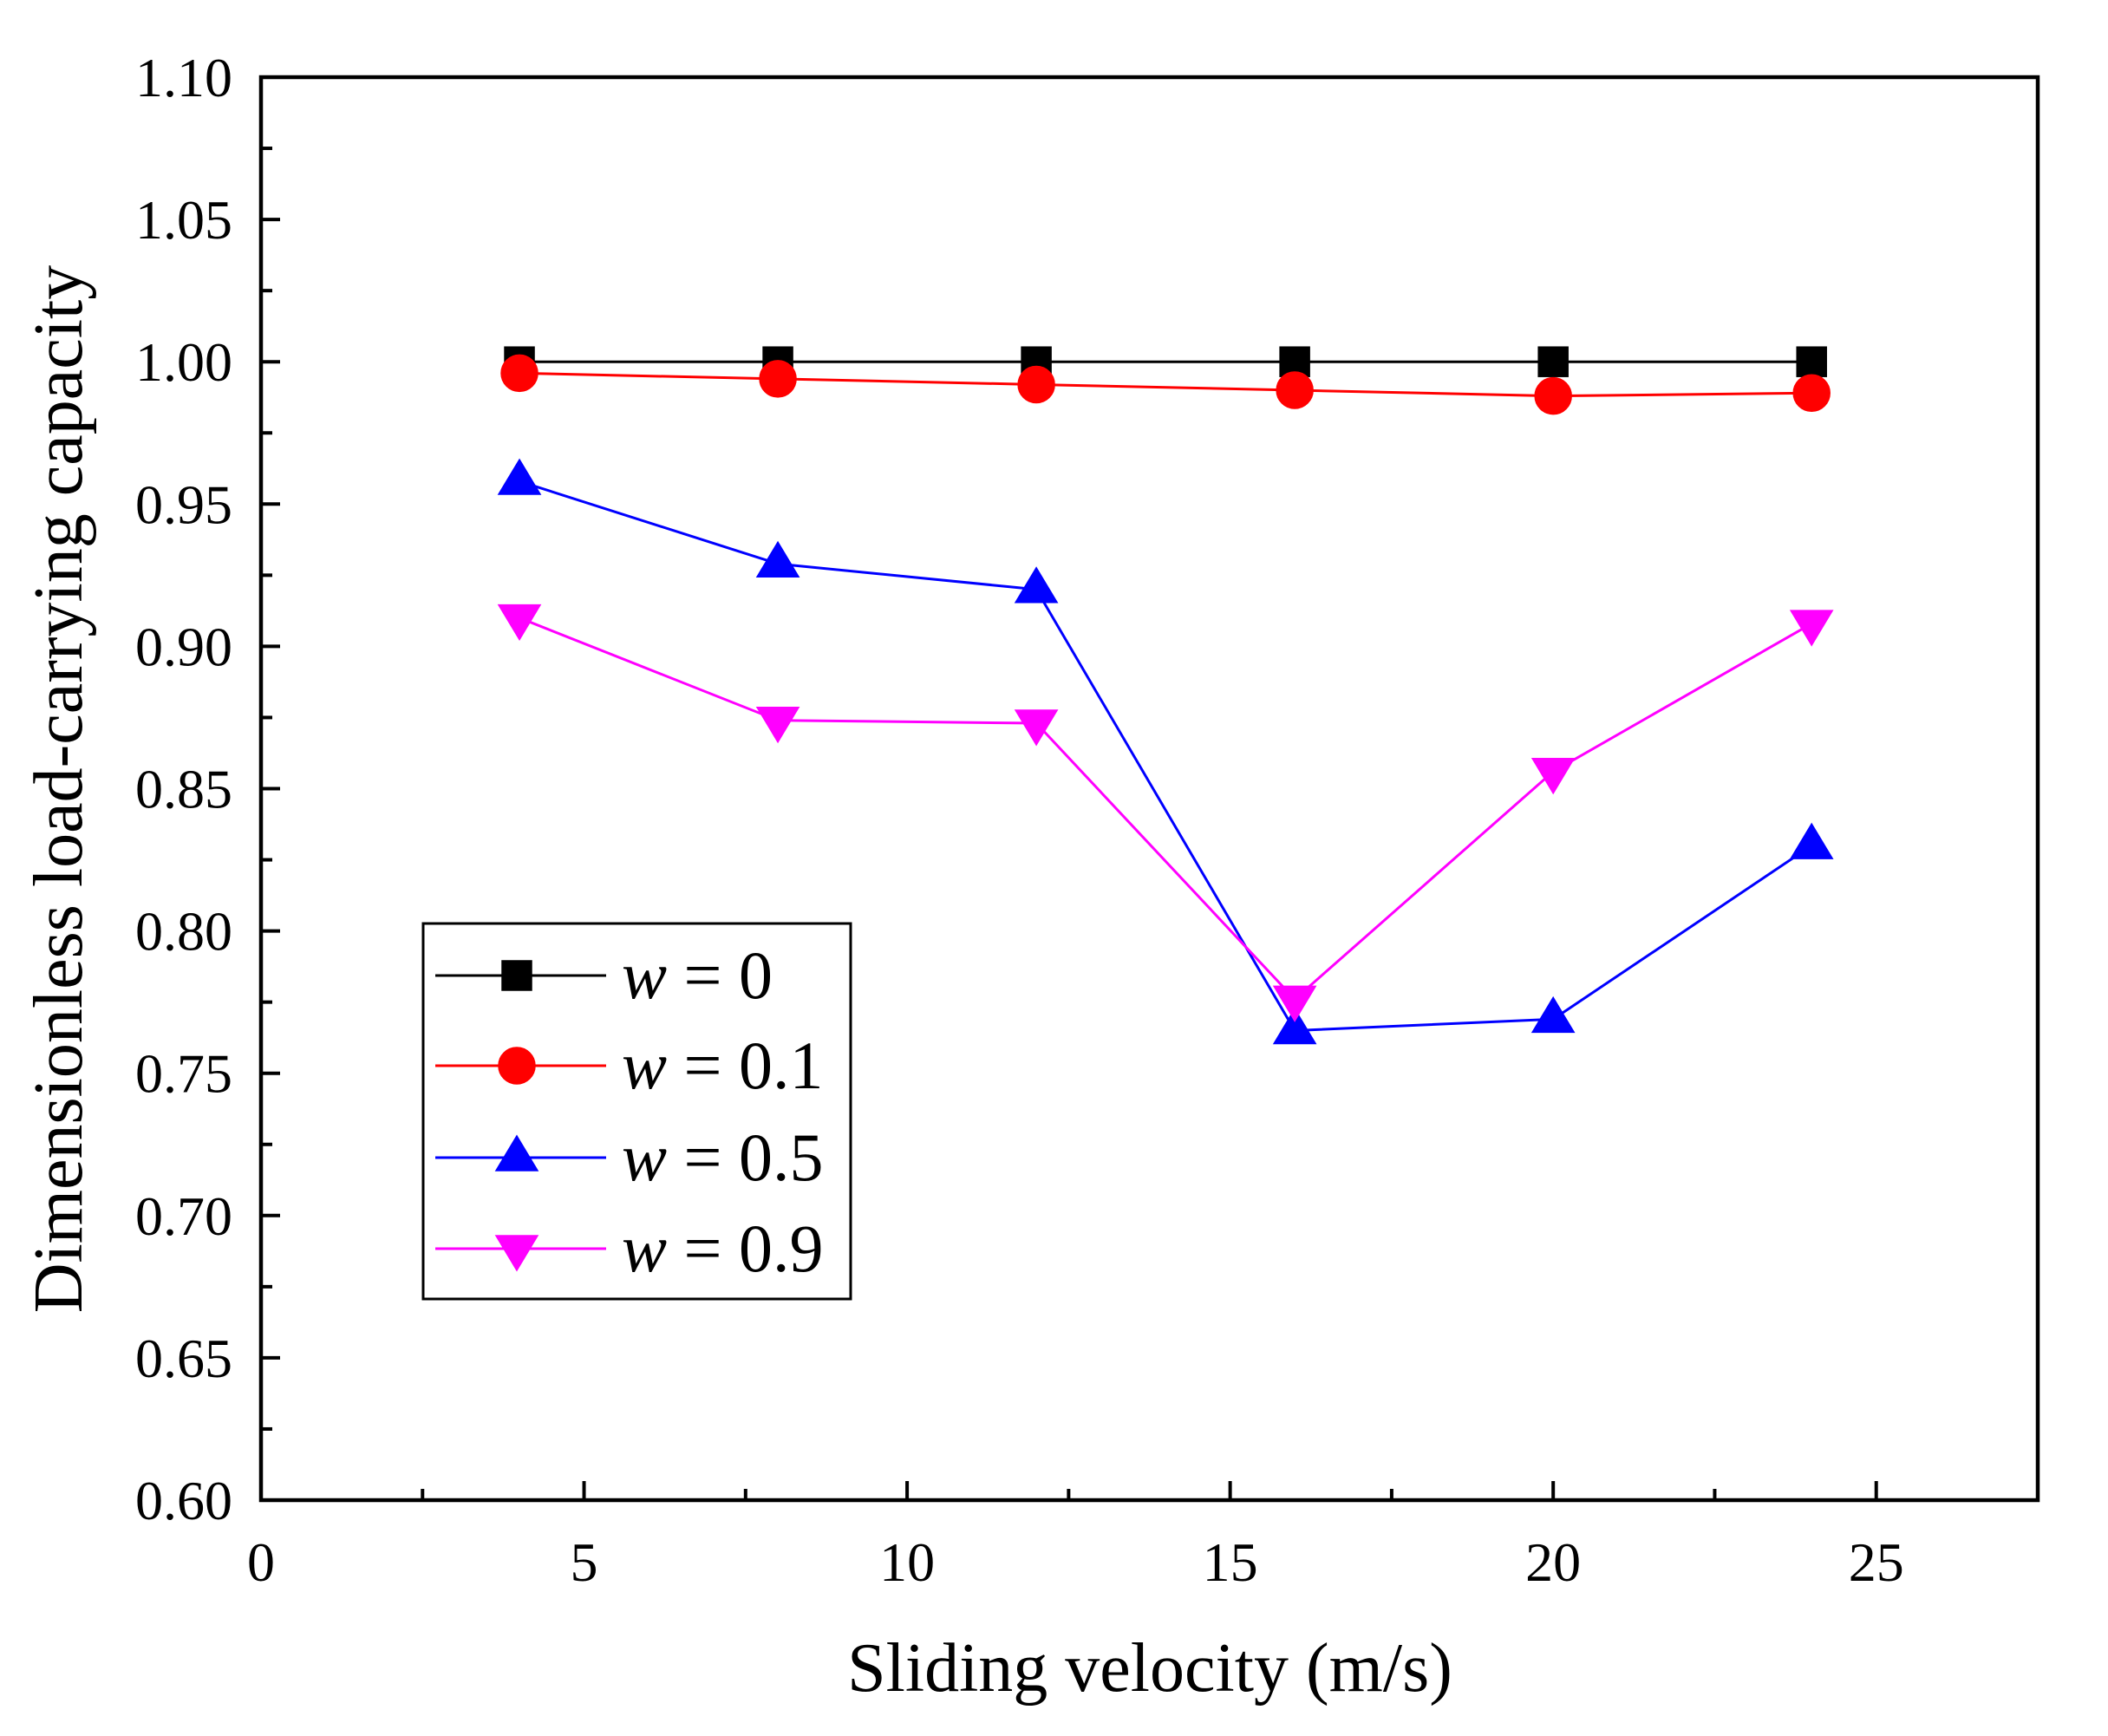 The height and width of the screenshot is (1736, 2108). I want to click on legend: w = 0 w = 0.1 w = 0.5 w = 0.9, so click(636, 1111).